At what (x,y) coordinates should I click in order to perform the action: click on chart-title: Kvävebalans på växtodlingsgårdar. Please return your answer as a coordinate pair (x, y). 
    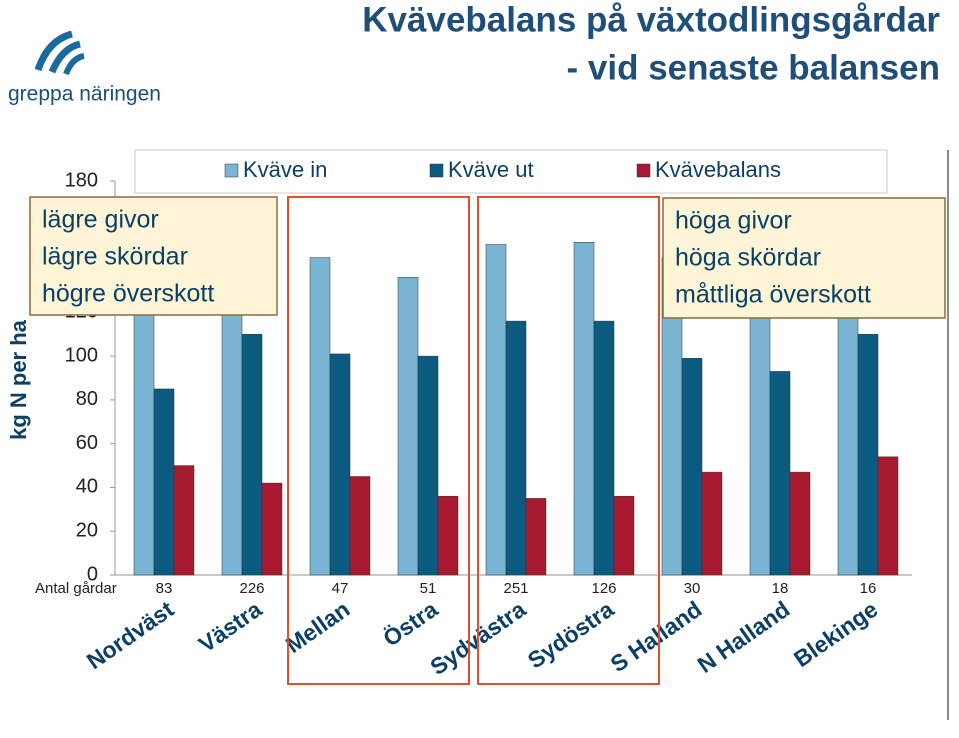
    Looking at the image, I should click on (651, 19).